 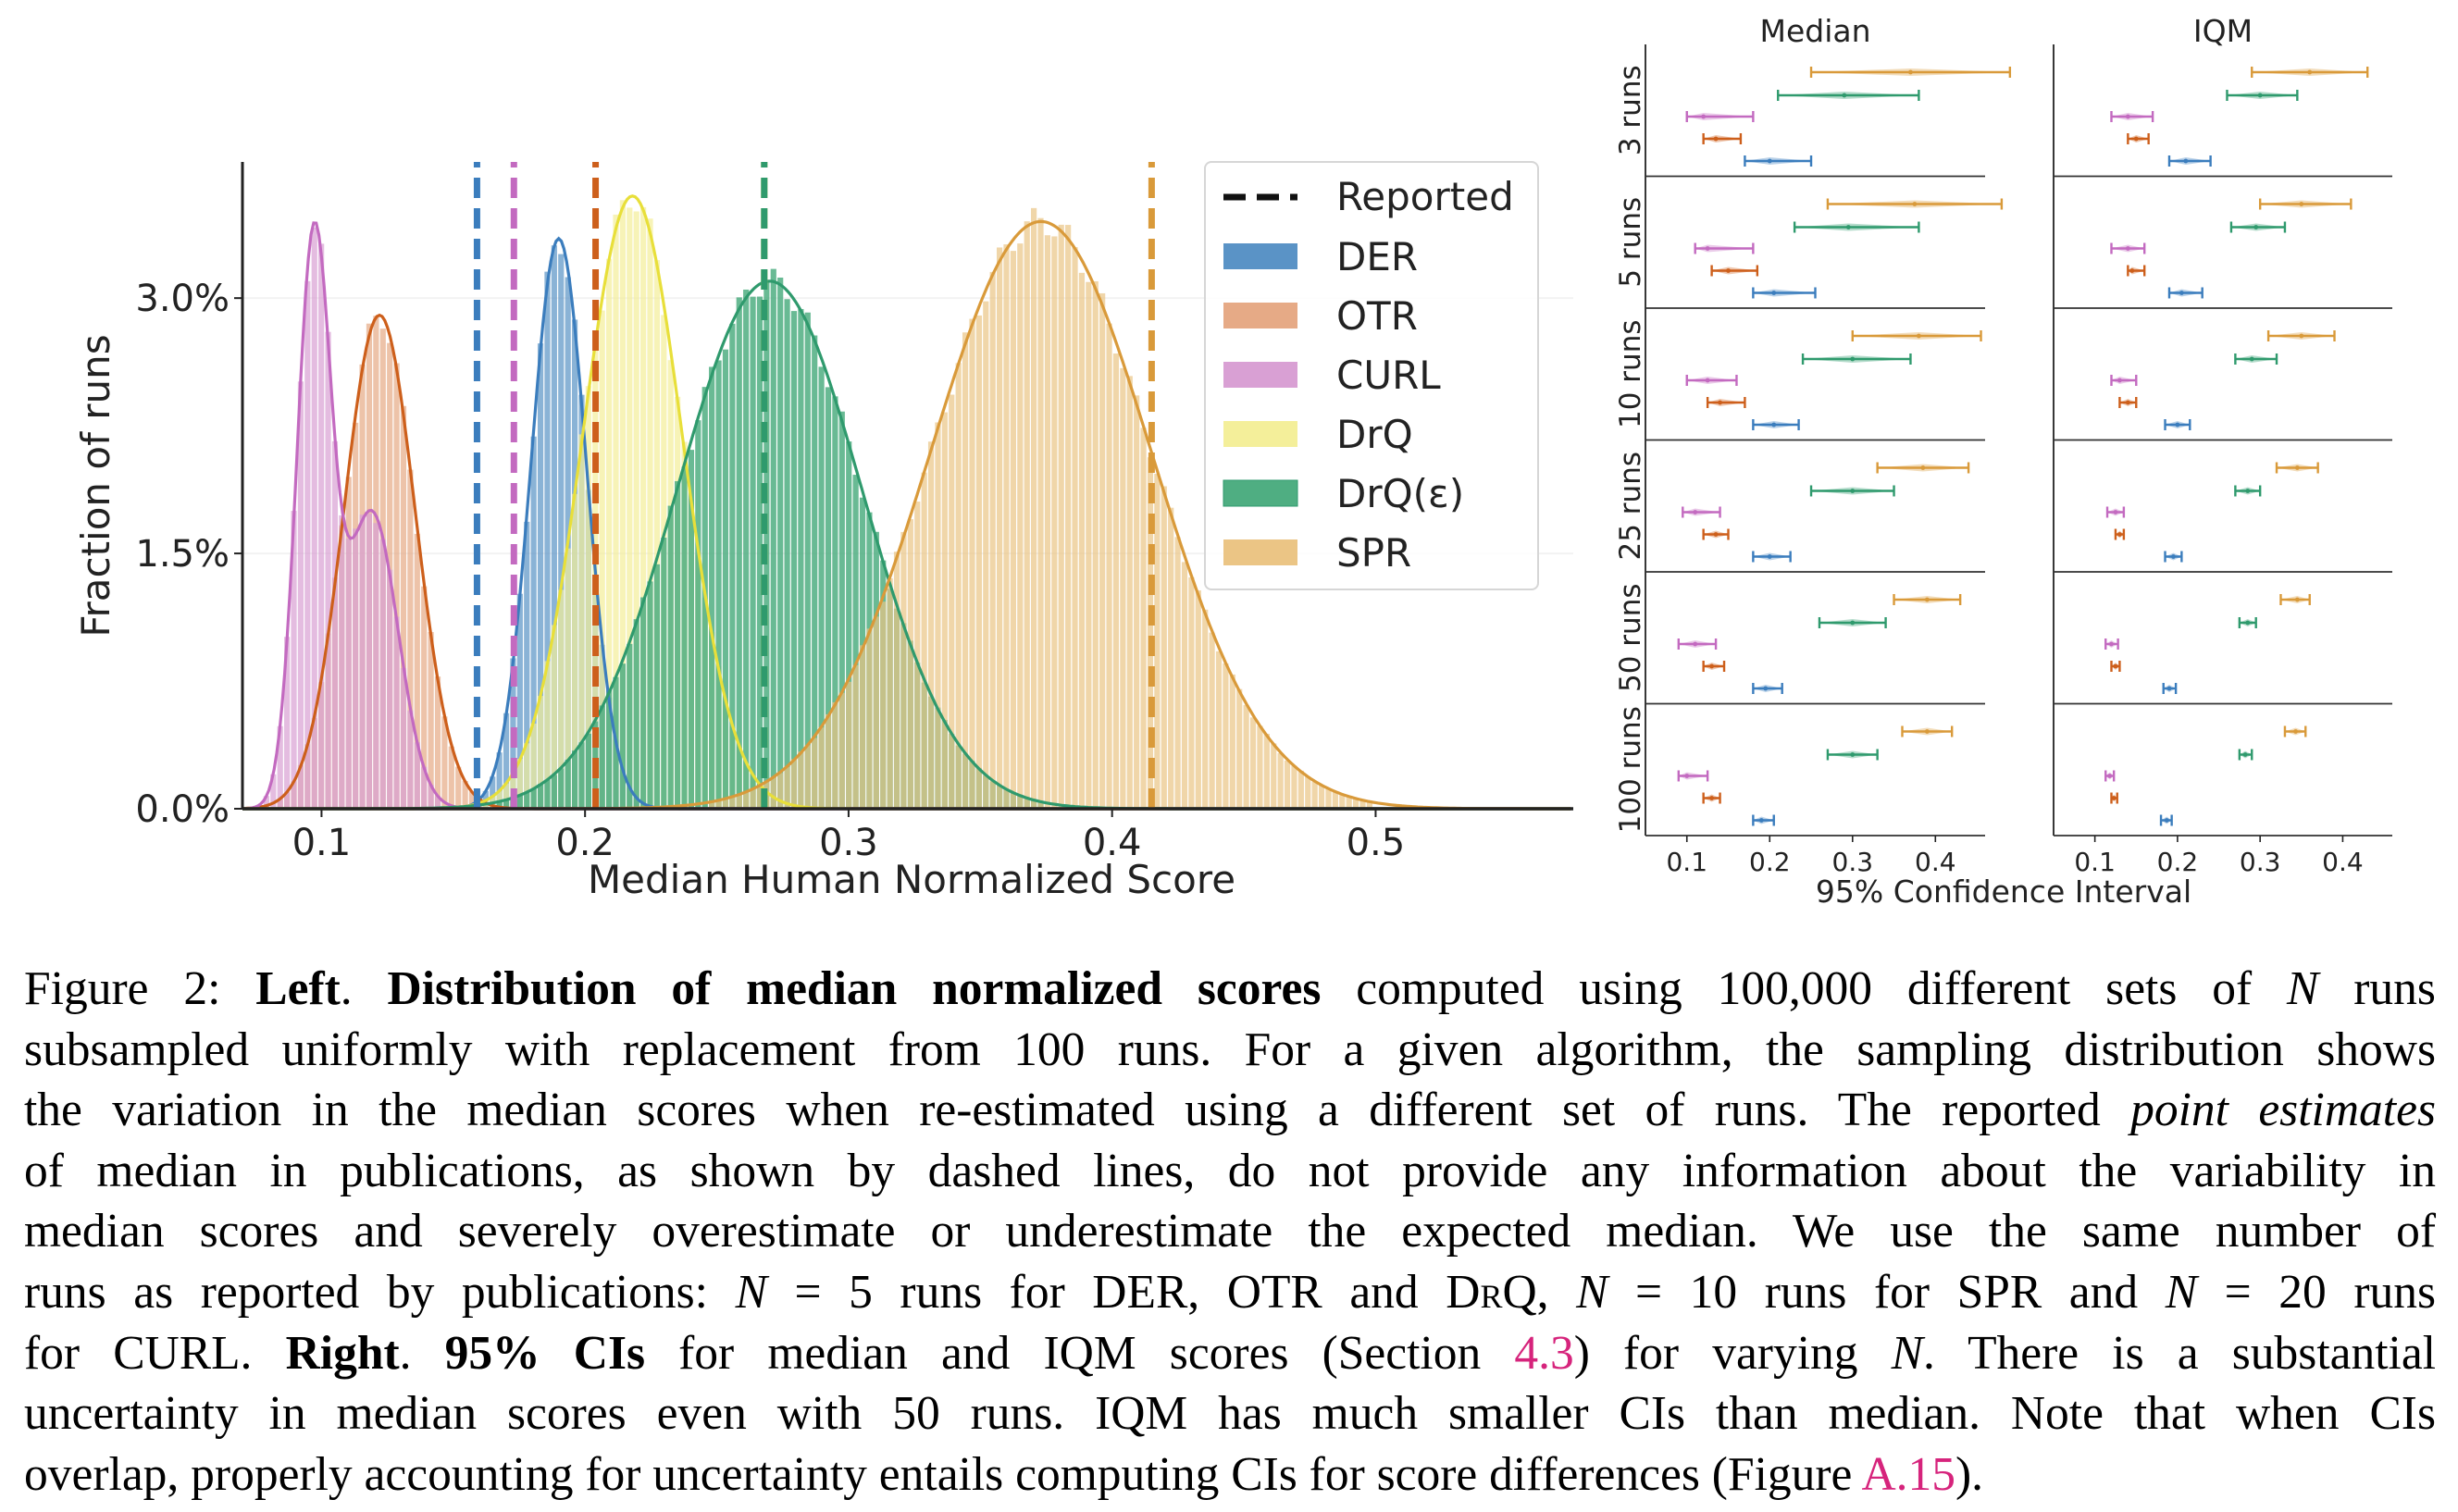 I want to click on section-link: 4.3, so click(x=1544, y=1353).